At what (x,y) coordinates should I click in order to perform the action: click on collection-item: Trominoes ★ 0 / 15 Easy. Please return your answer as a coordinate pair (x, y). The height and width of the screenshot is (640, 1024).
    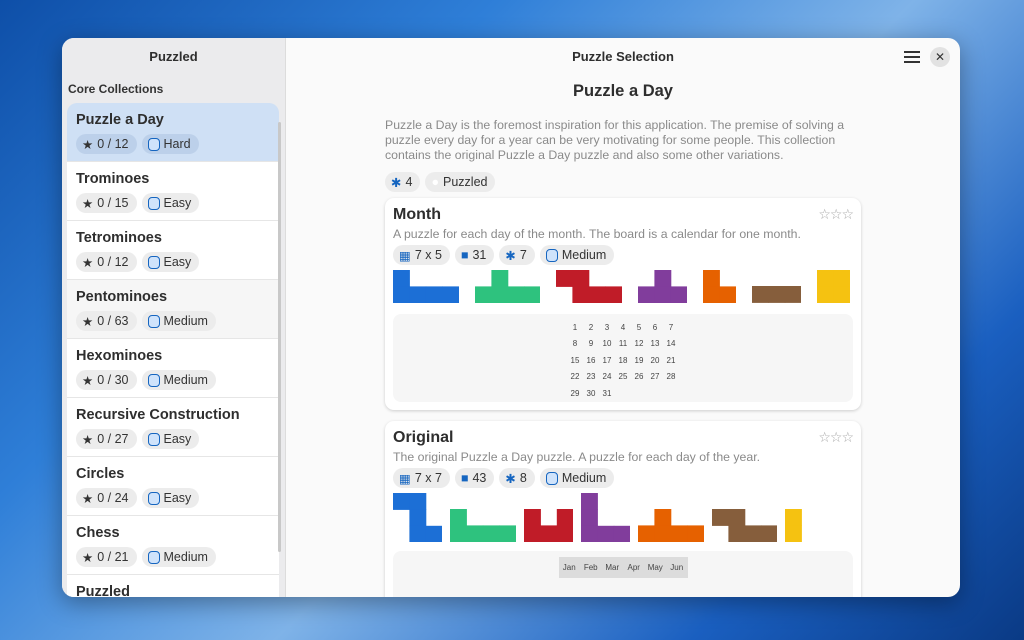
    Looking at the image, I should click on (173, 191).